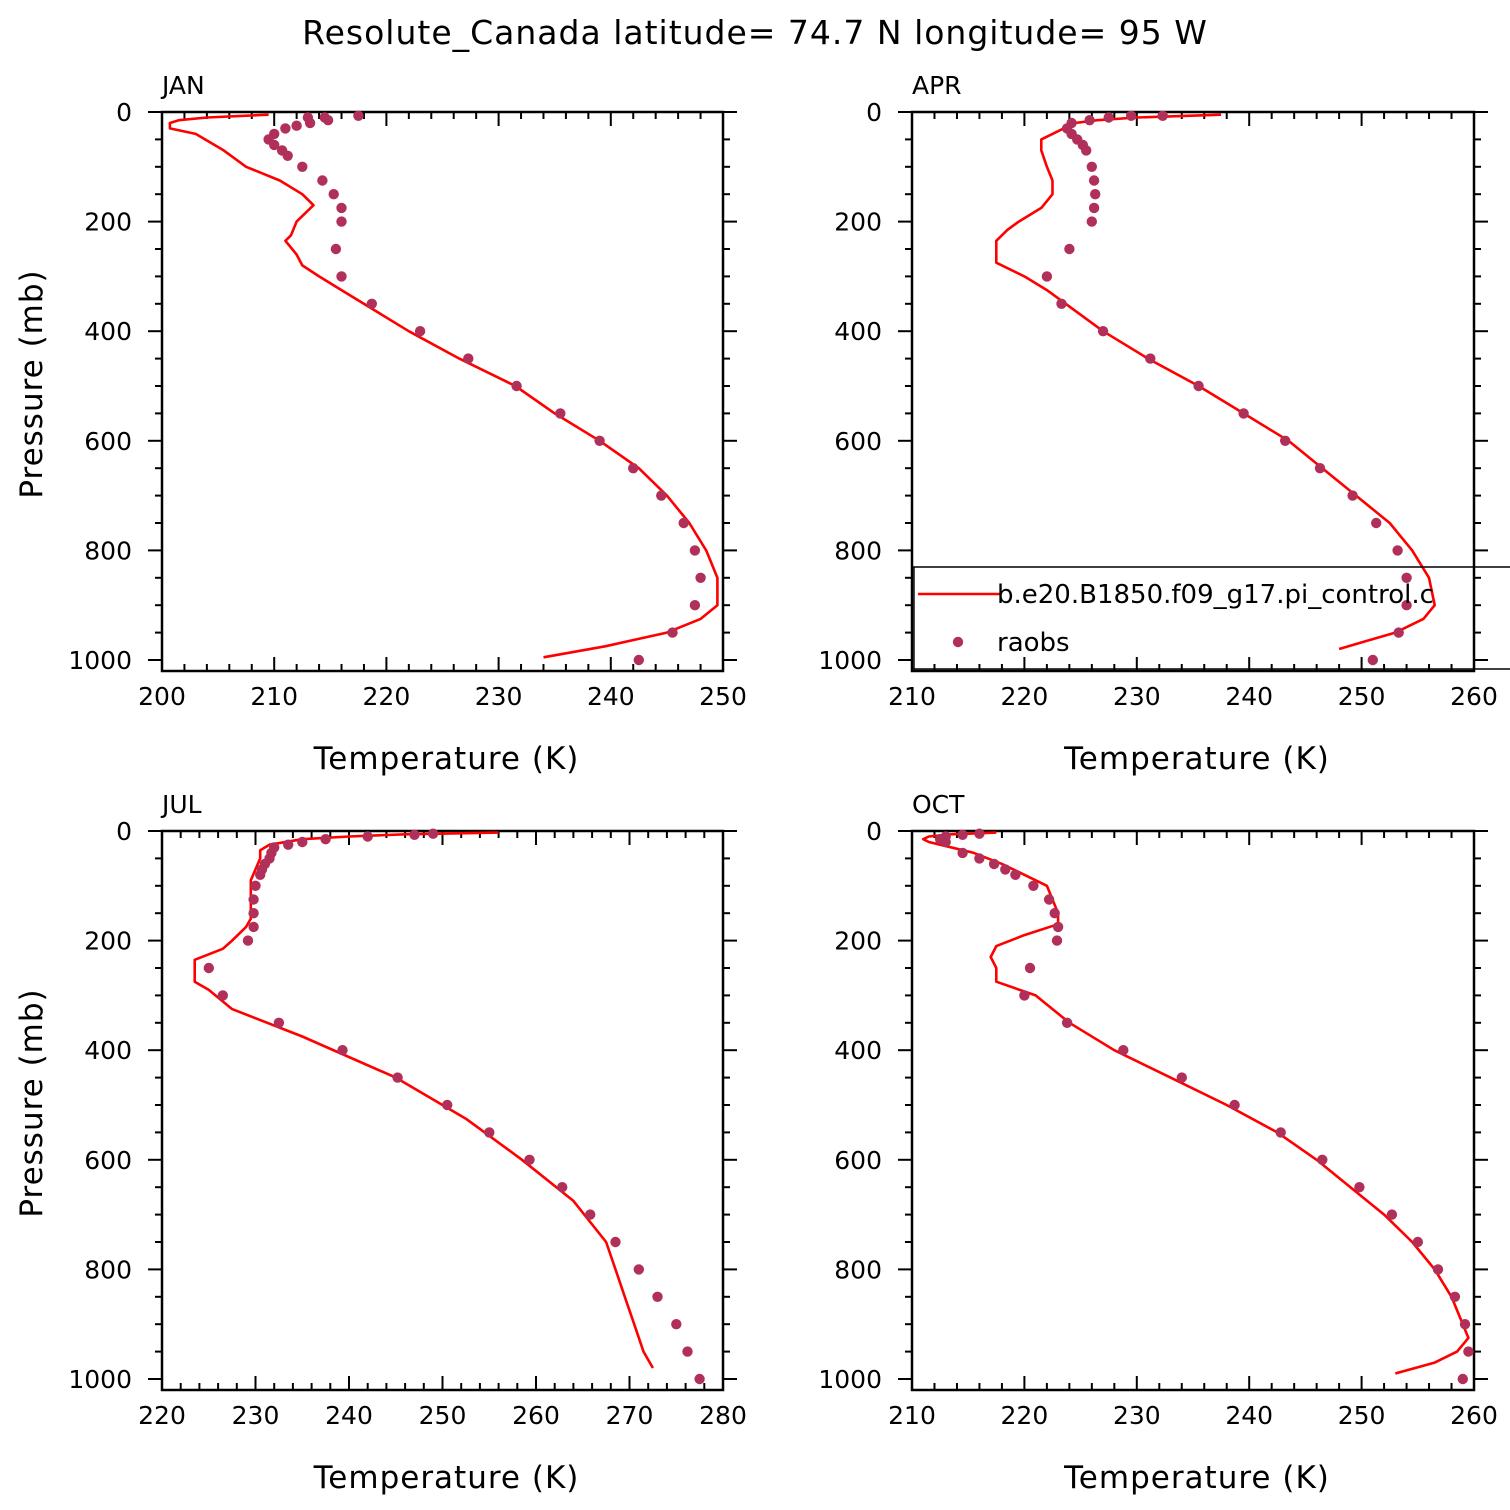  I want to click on plot-area, so click(1215, 388).